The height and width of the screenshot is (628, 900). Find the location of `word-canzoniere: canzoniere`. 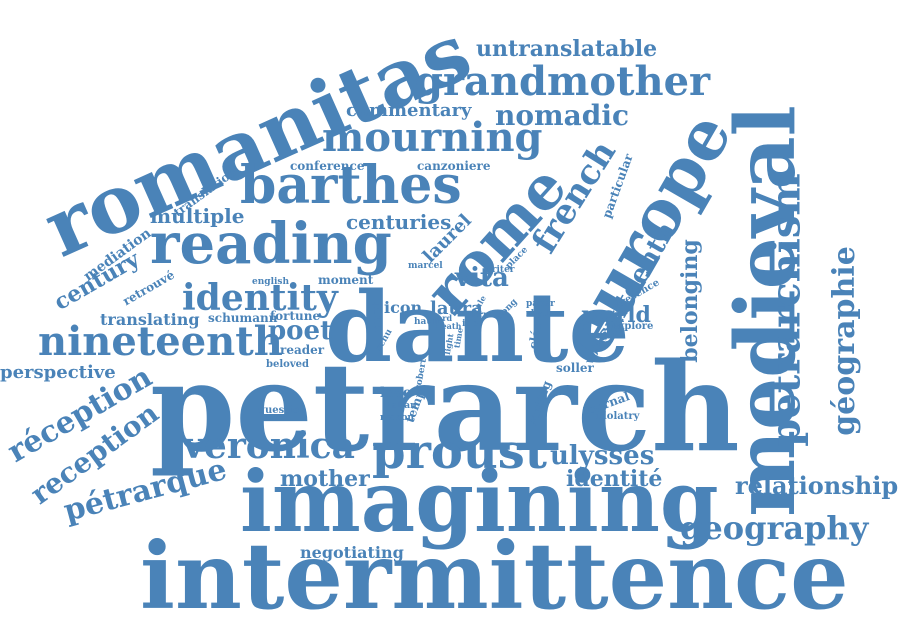

word-canzoniere: canzoniere is located at coordinates (454, 166).